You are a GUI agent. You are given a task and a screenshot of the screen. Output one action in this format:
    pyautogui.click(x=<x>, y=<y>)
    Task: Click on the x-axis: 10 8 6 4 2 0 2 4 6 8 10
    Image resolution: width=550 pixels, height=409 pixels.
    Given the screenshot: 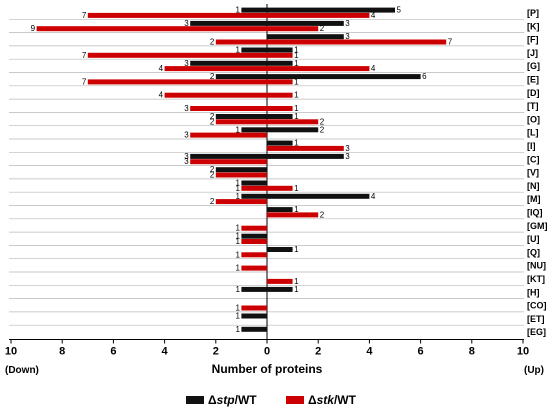 What is the action you would take?
    pyautogui.click(x=267, y=348)
    